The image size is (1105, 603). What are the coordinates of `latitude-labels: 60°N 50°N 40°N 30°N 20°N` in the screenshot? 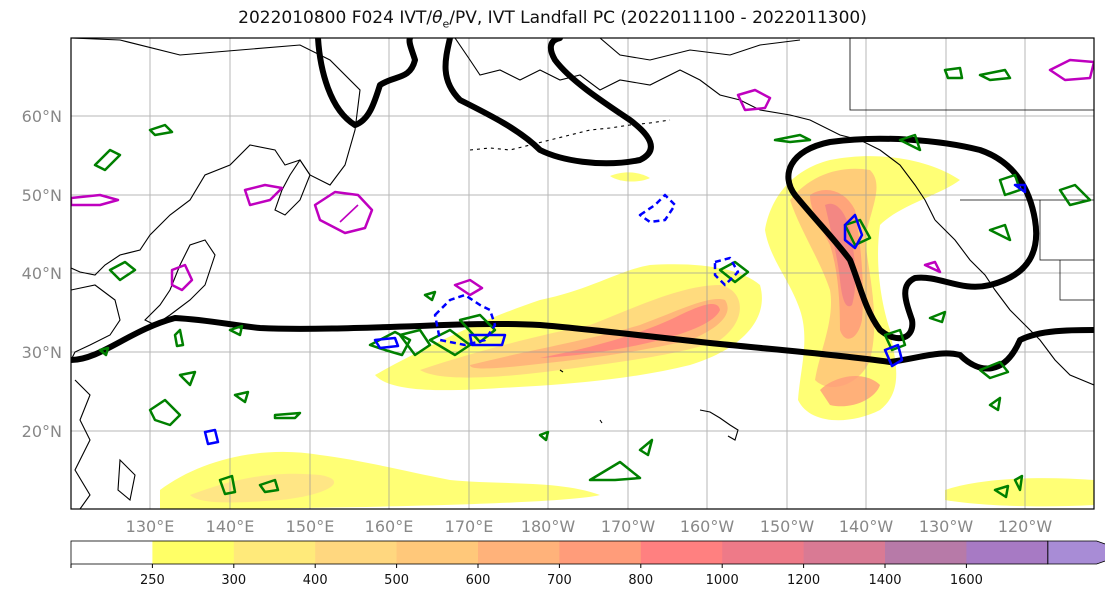 It's located at (42, 274).